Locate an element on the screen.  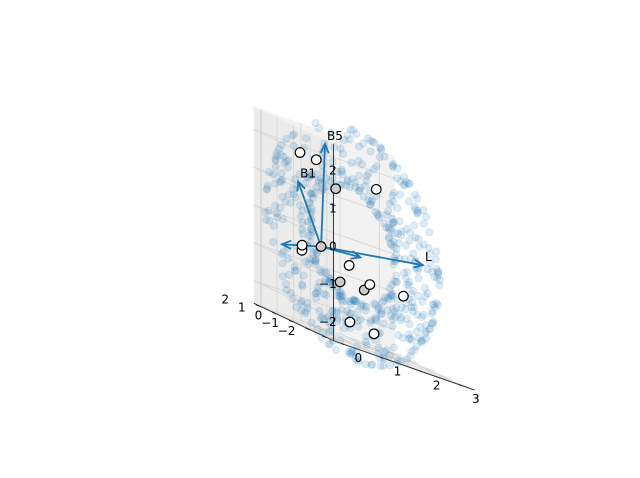
z-tick-label: 2 is located at coordinates (333, 171).